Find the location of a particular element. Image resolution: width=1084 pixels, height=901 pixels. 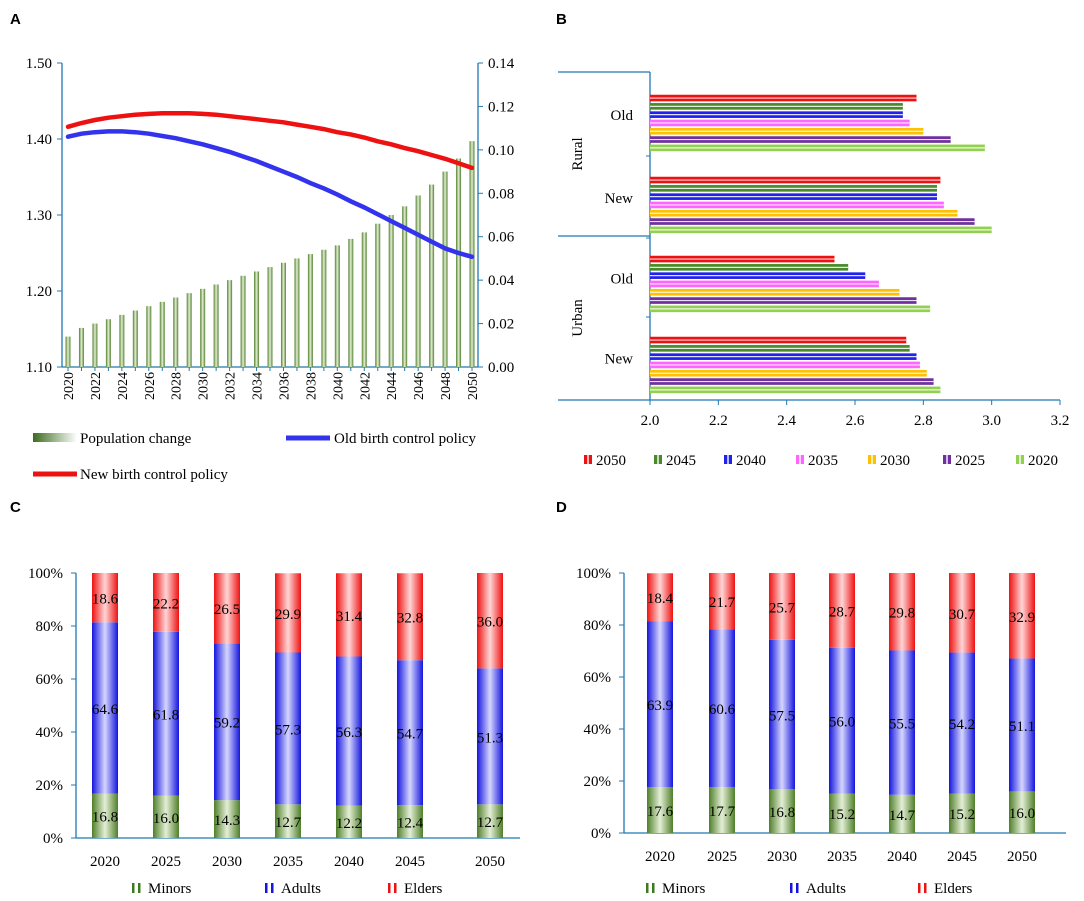

data-label: 61.8 is located at coordinates (166, 716).